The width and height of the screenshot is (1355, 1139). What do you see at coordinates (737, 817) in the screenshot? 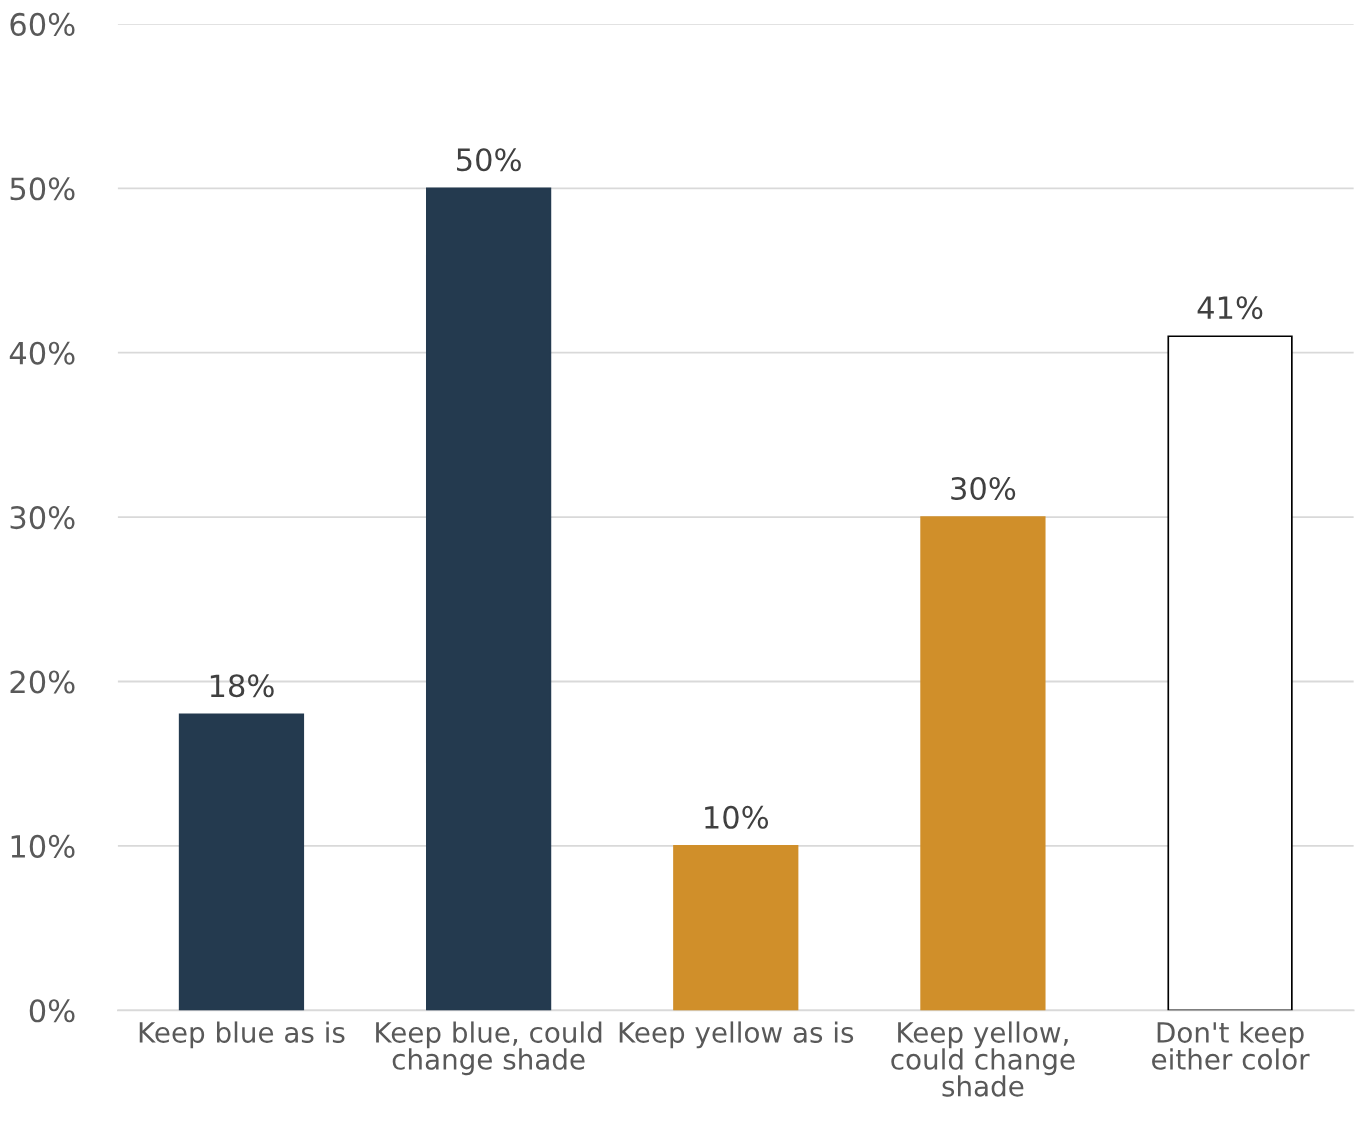
I see `data-label: 10%` at bounding box center [737, 817].